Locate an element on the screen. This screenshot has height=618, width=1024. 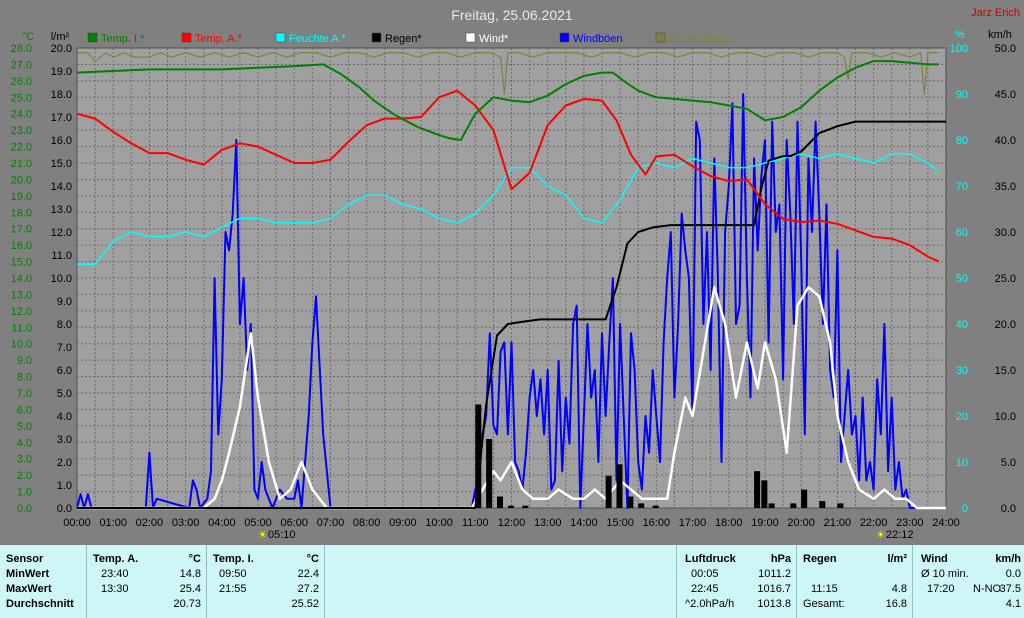
legend-label: Windböen is located at coordinates (598, 39).